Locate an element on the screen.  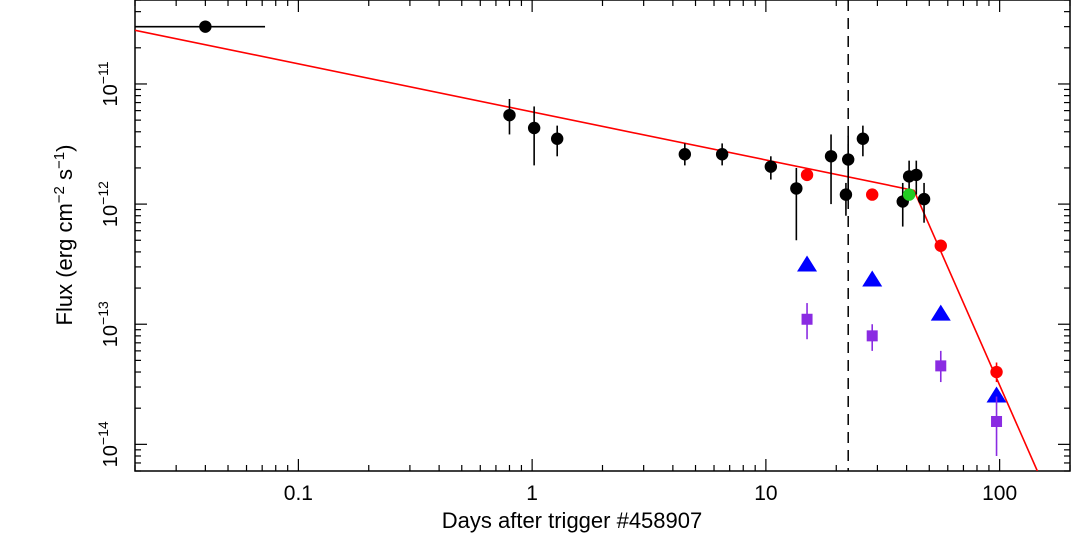
y-tick-label: 10−11 is located at coordinates (108, 83).